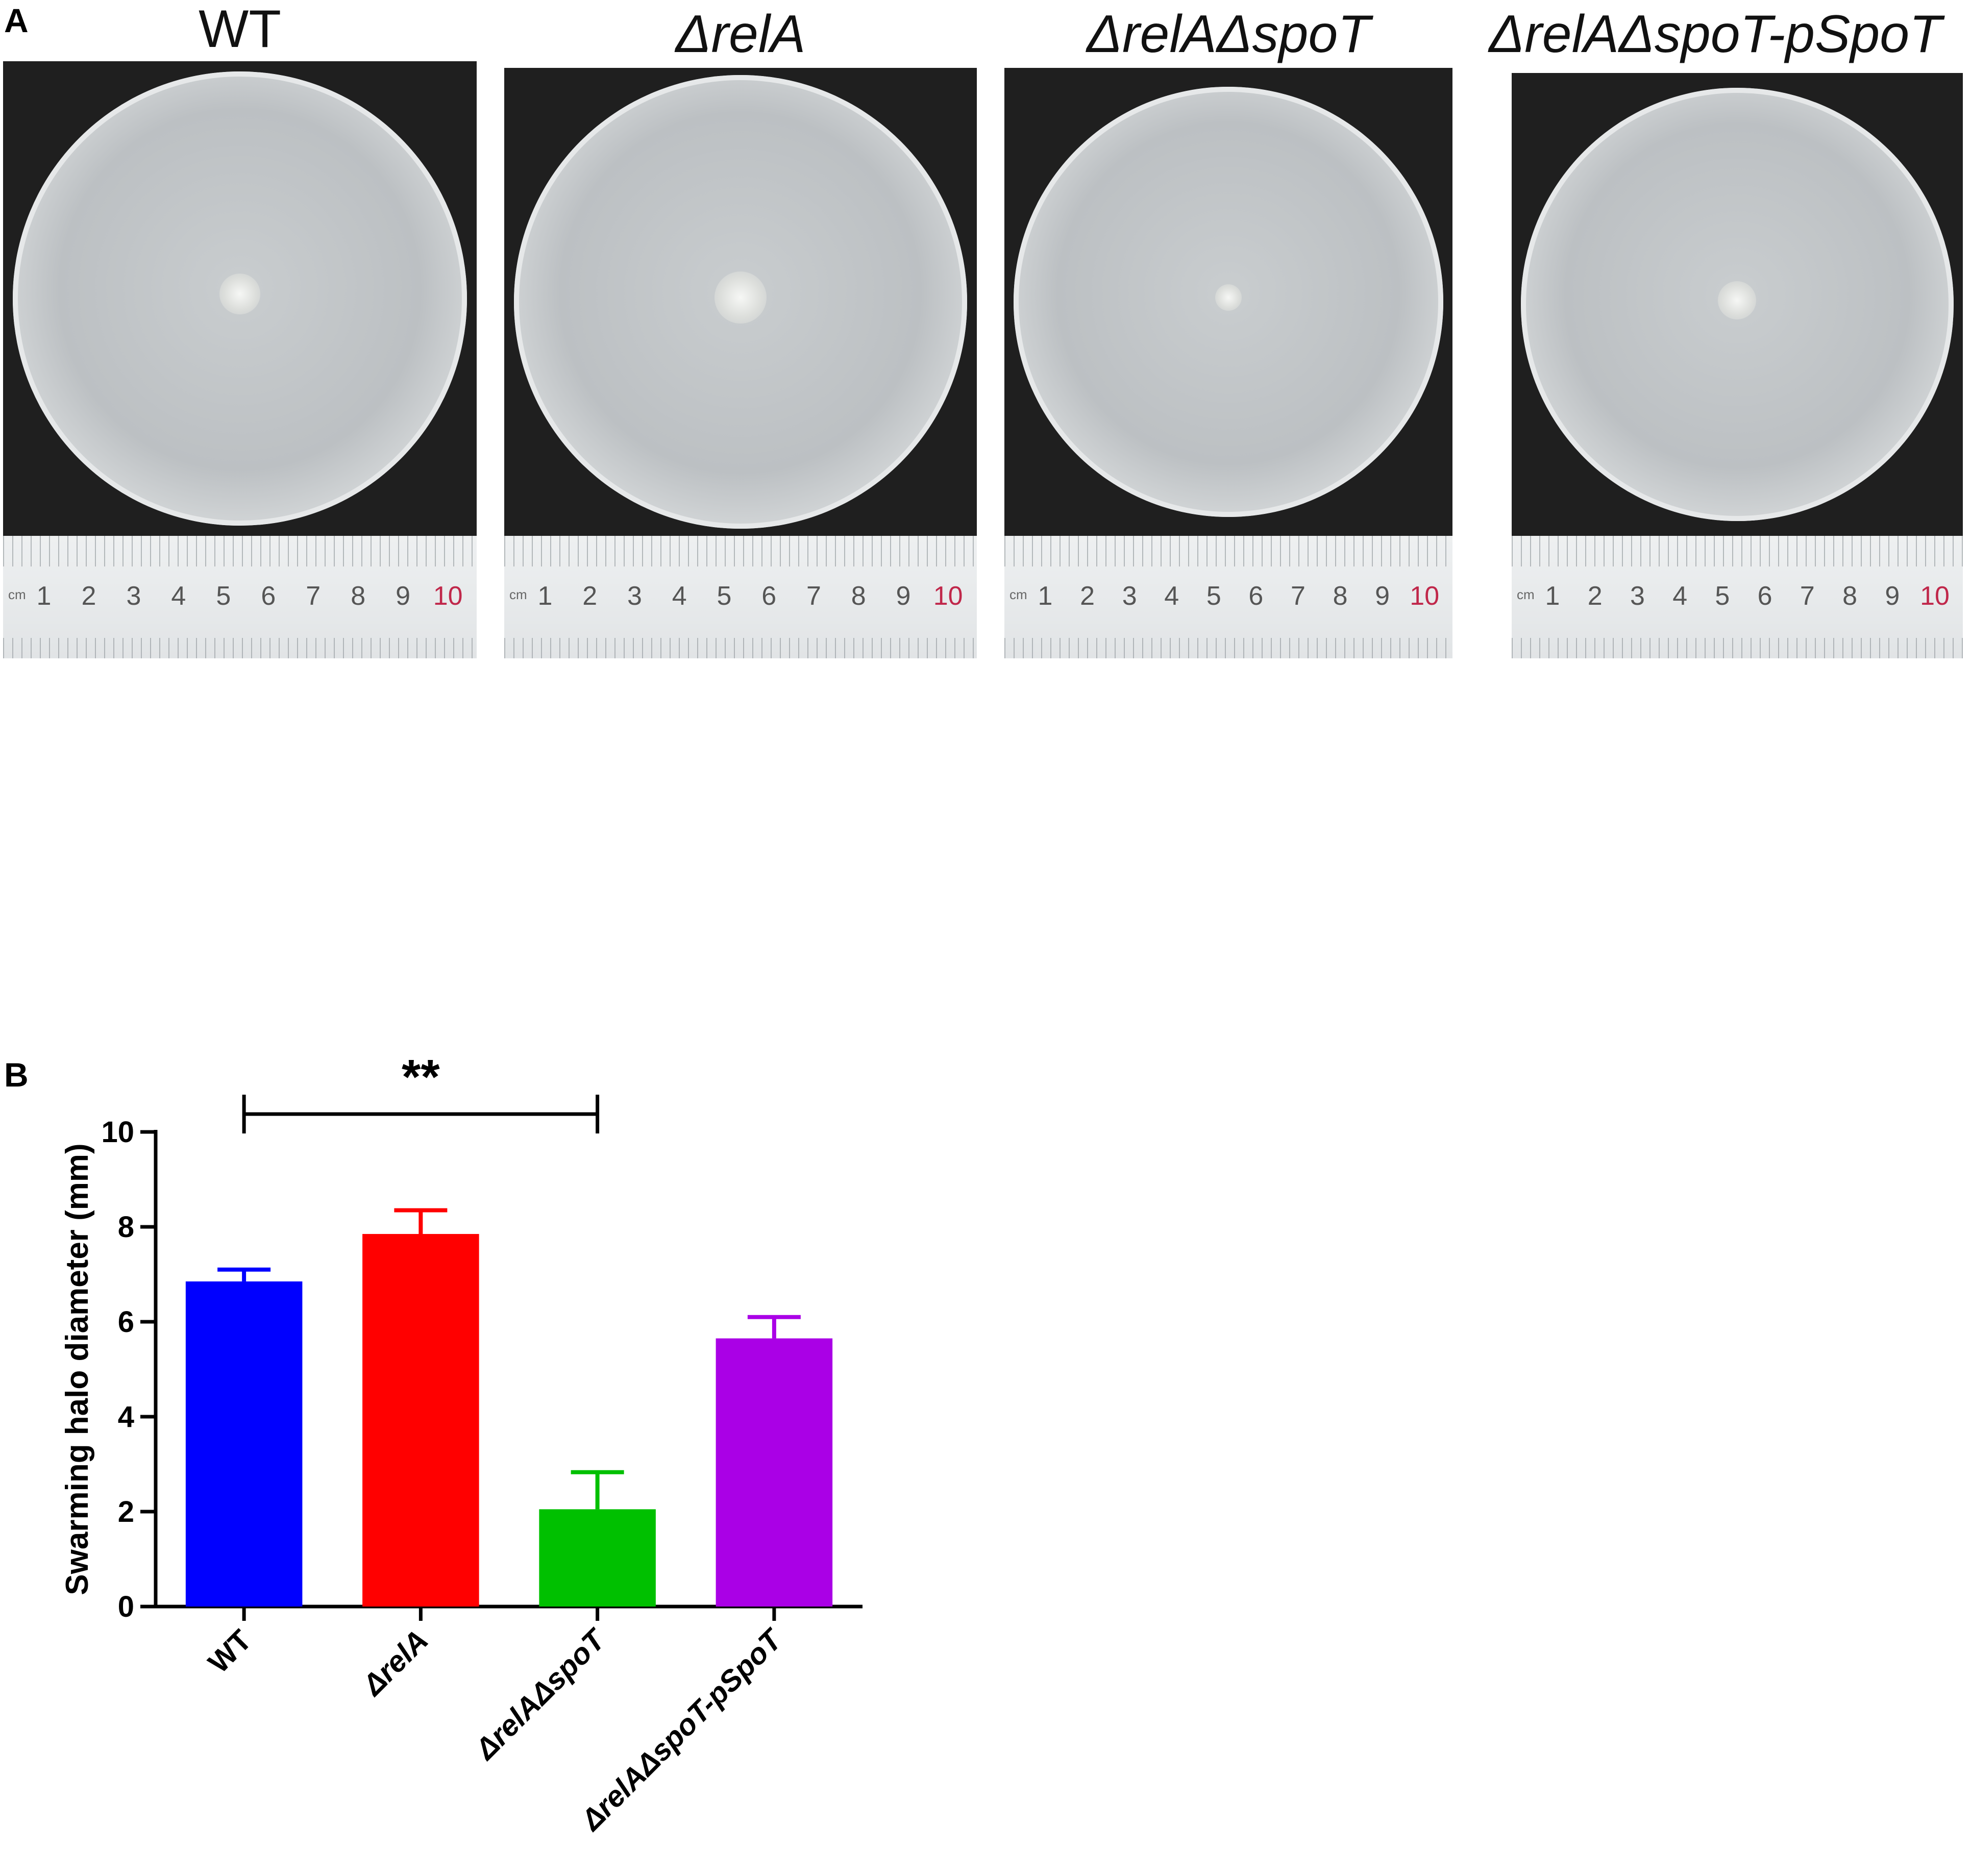  I want to click on x-tick-label: WT, so click(230, 1651).